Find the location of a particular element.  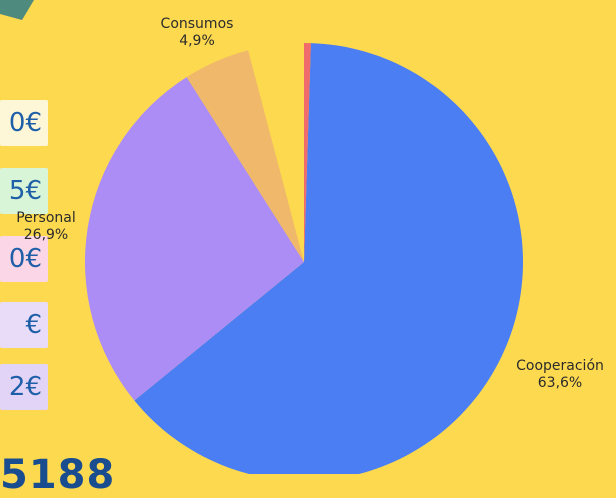

label-cooperacion-value: 63,6% is located at coordinates (560, 383).